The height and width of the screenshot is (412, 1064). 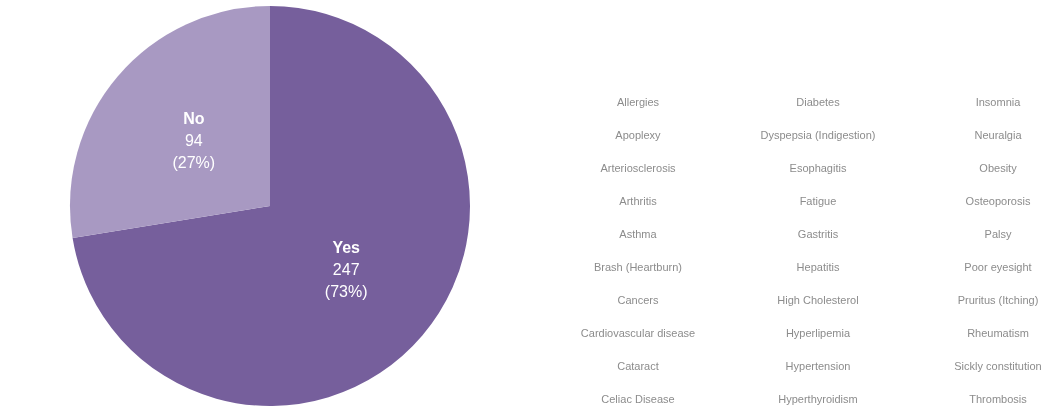 I want to click on text: Cancers, so click(x=638, y=300).